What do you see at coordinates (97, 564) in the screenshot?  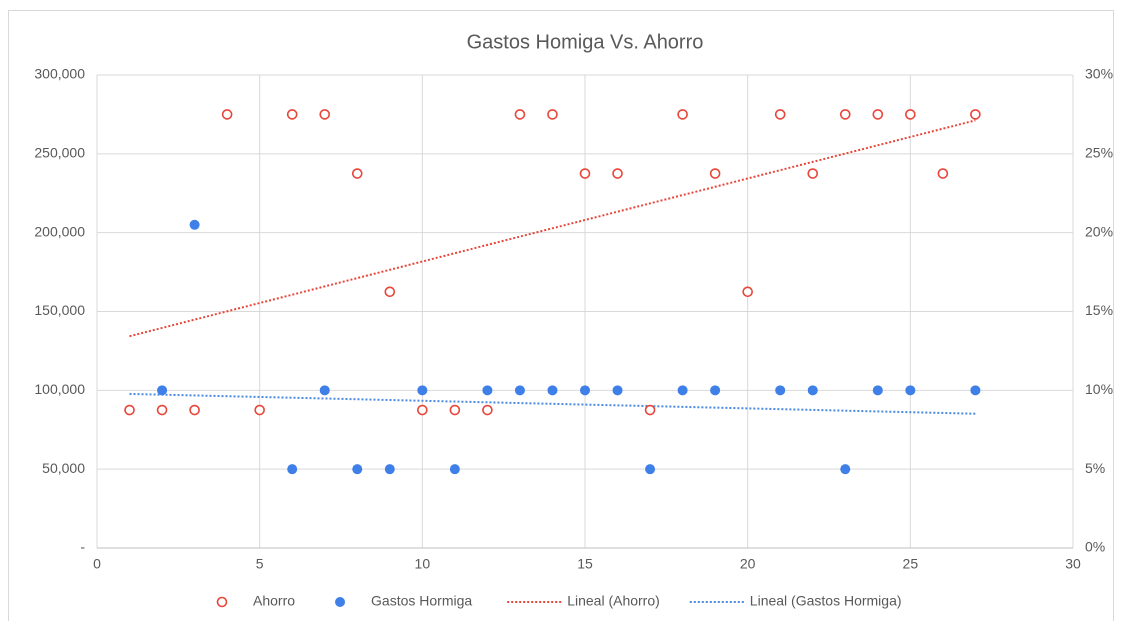 I see `x-tick-label: 0` at bounding box center [97, 564].